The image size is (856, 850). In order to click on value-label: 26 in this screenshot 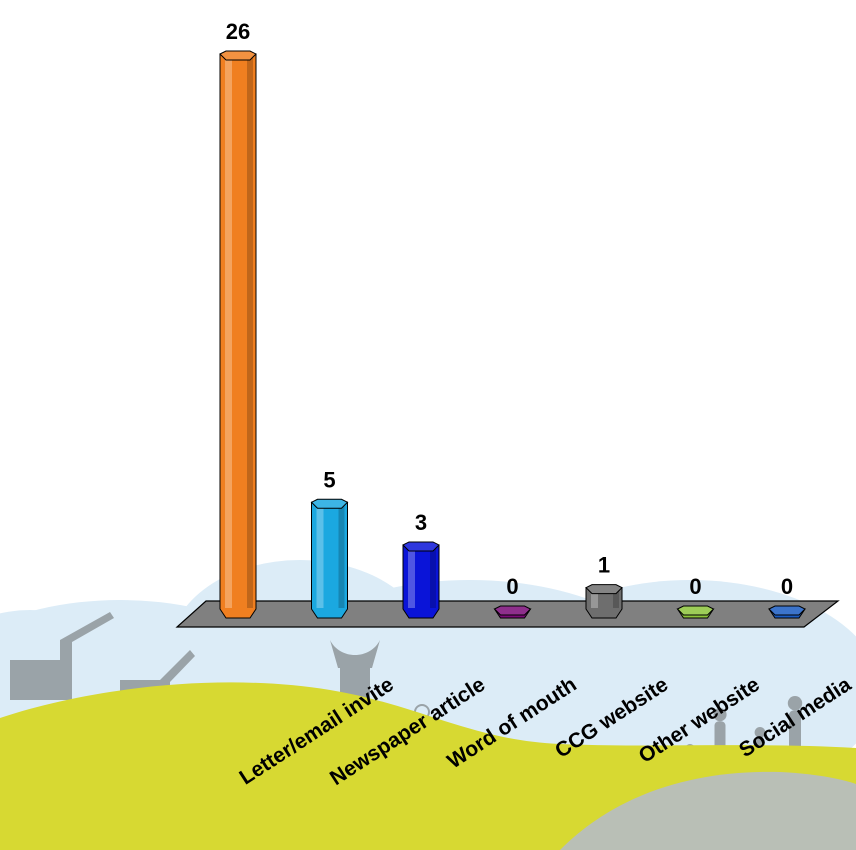, I will do `click(238, 31)`.